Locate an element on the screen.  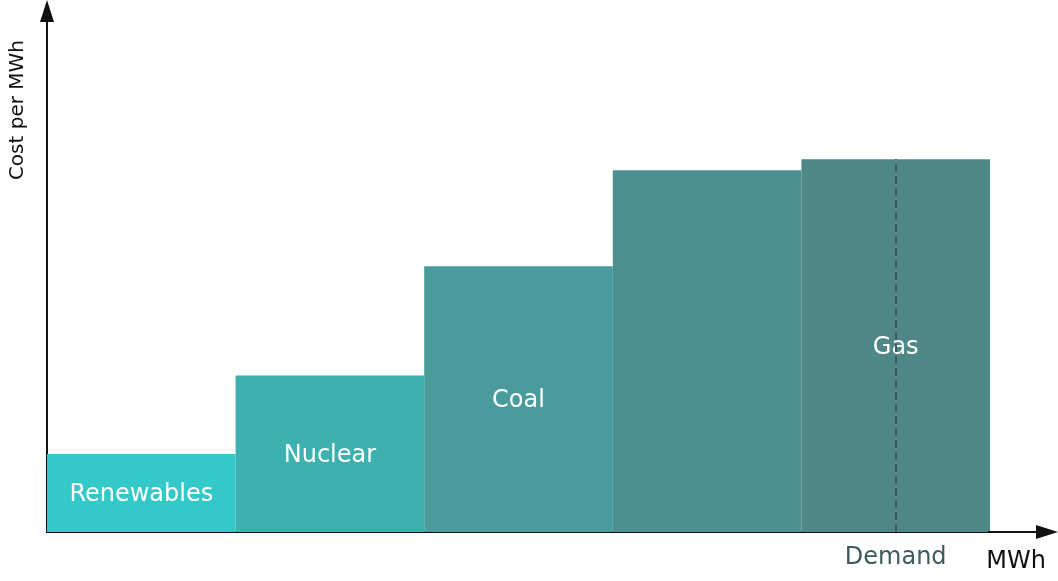
x-tick-label: Gas is located at coordinates (895, 345).